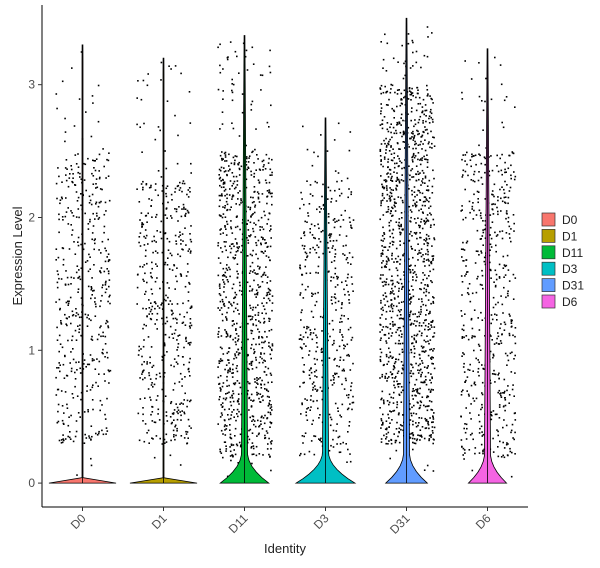  Describe the element at coordinates (572, 253) in the screenshot. I see `legend-label-D11: D11` at that location.